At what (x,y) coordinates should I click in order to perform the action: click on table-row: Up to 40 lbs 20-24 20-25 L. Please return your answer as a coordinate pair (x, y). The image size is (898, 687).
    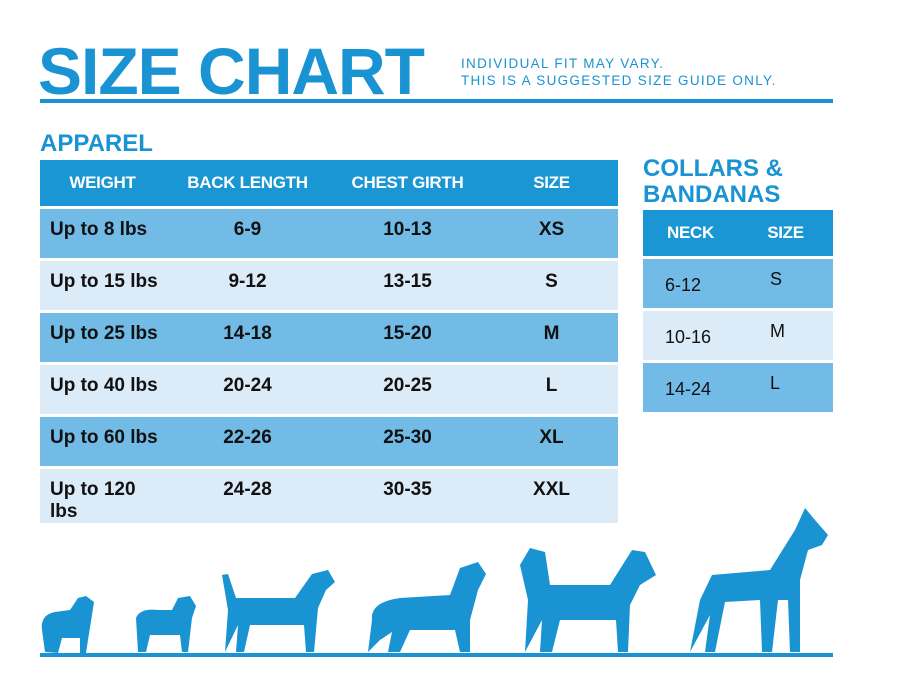
    Looking at the image, I should click on (329, 389).